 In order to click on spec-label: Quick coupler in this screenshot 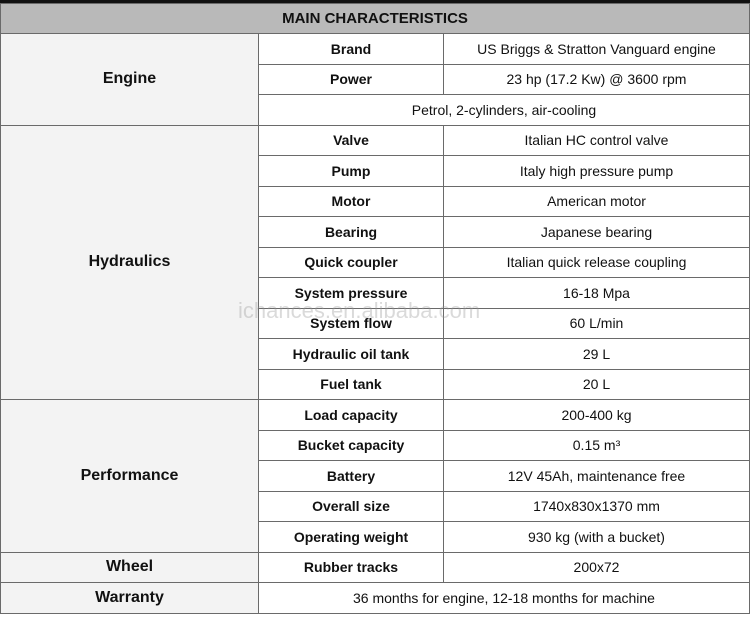, I will do `click(351, 262)`.